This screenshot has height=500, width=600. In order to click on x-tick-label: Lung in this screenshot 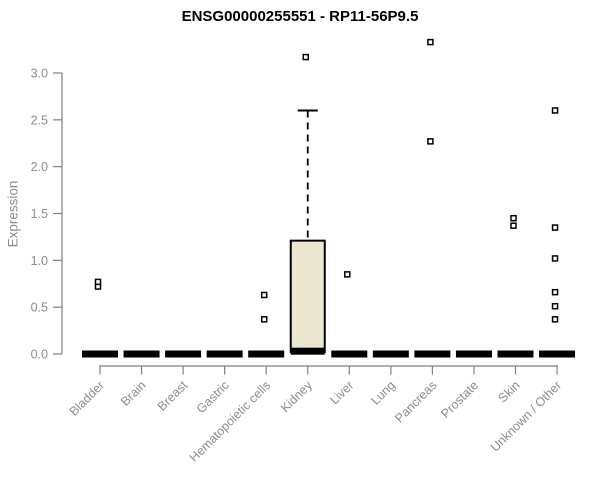, I will do `click(383, 393)`.